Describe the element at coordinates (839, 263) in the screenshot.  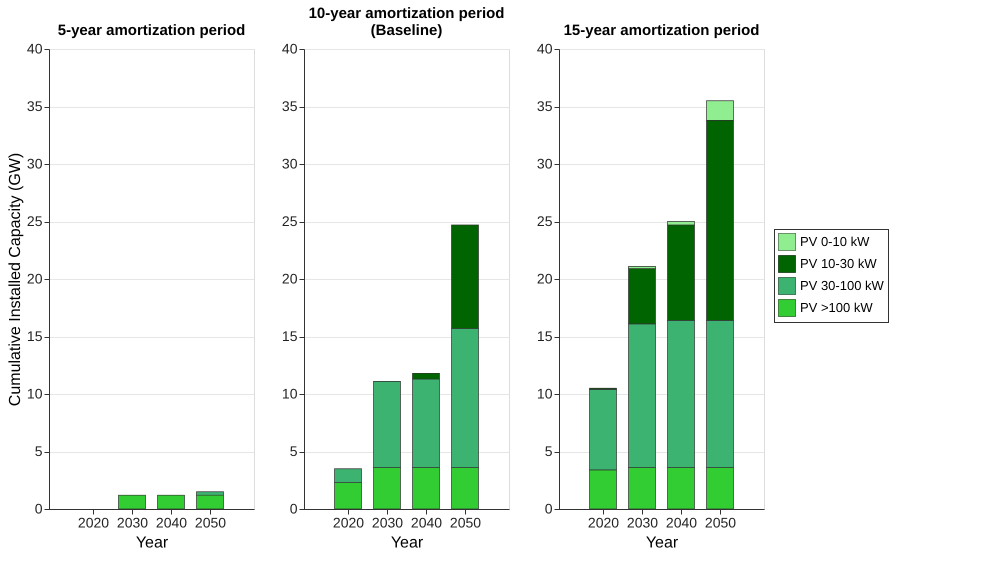
I see `legend-label: PV 10-30 kW` at that location.